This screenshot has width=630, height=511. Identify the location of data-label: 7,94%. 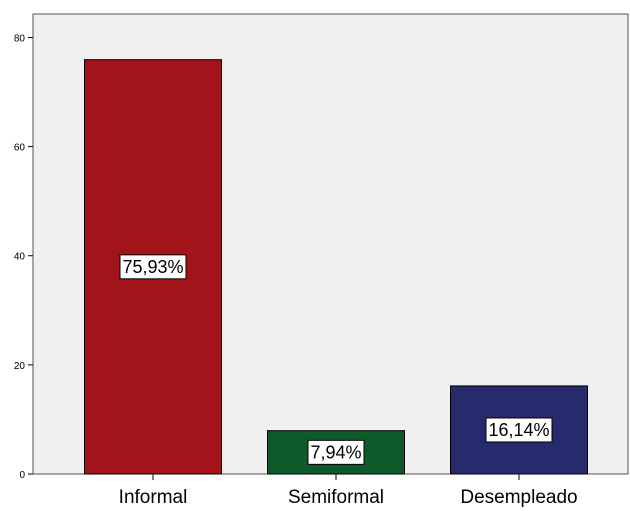
(335, 452).